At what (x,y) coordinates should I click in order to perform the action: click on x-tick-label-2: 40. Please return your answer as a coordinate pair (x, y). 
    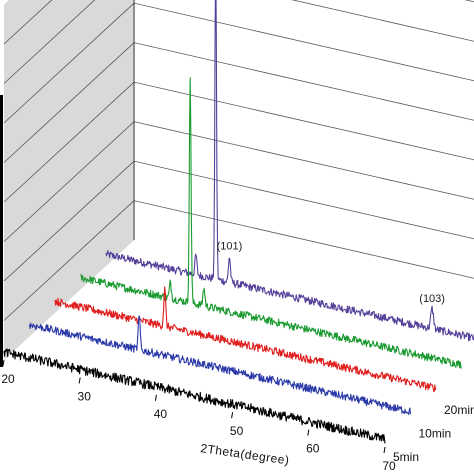
    Looking at the image, I should click on (161, 414).